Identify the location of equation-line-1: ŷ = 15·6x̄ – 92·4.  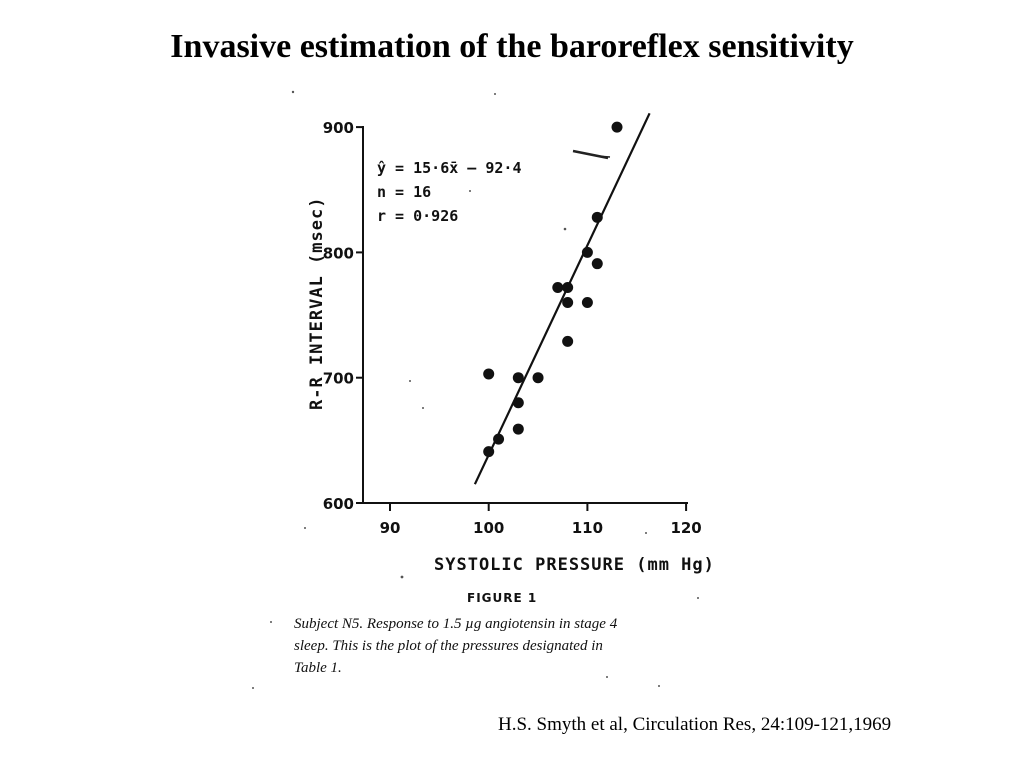
(449, 168).